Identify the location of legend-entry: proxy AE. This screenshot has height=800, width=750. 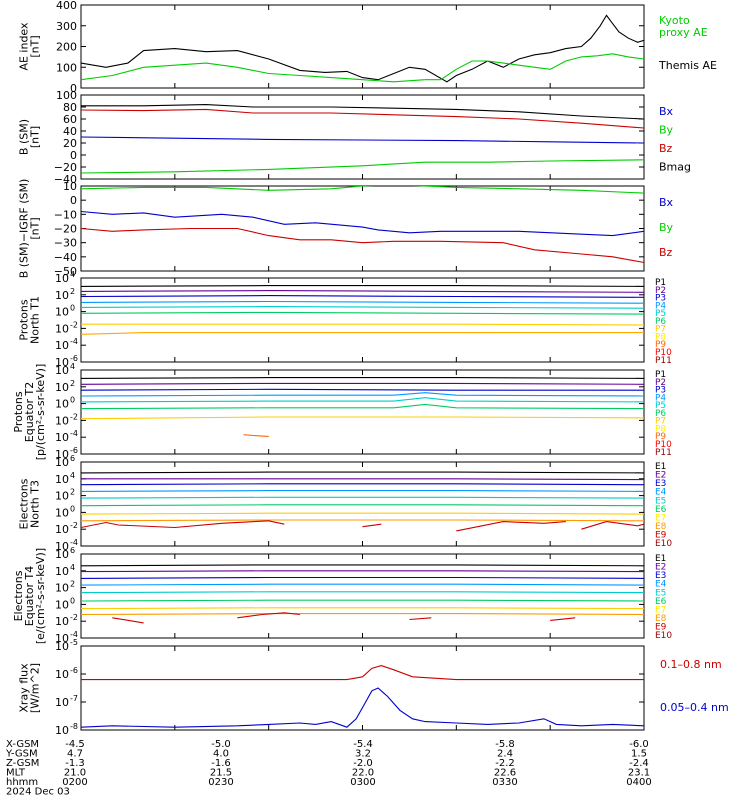
(683, 32).